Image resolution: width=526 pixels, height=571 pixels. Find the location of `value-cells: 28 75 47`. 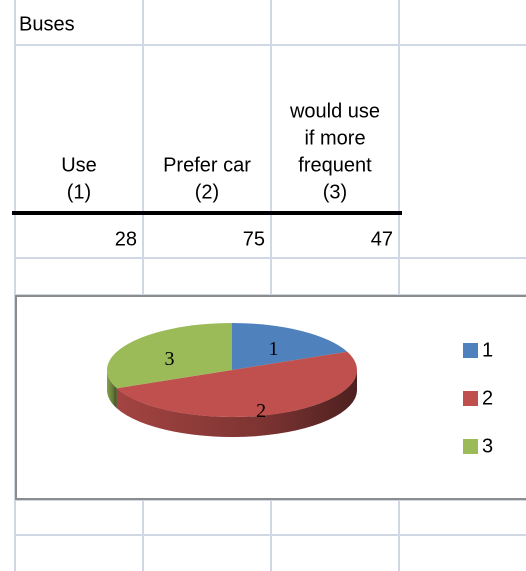

value-cells: 28 75 47 is located at coordinates (254, 239).